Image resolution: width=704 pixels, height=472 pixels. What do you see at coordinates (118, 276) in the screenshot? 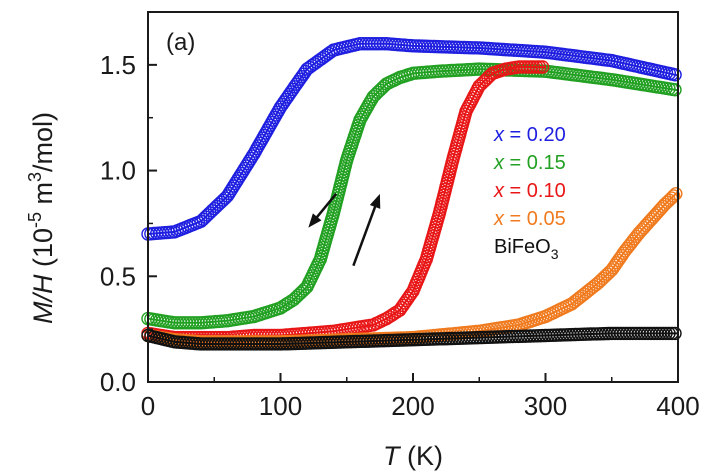
I see `y-tick-label: 0.5` at bounding box center [118, 276].